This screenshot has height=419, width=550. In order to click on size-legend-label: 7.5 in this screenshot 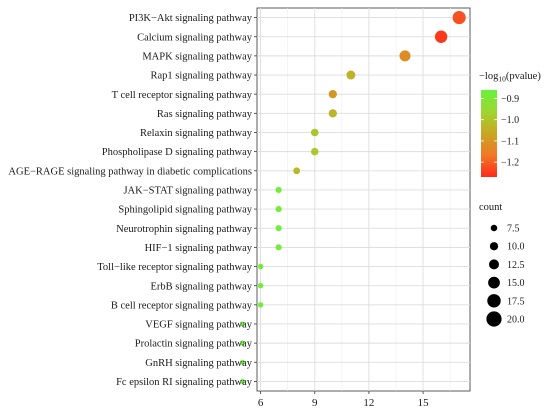, I will do `click(513, 229)`.